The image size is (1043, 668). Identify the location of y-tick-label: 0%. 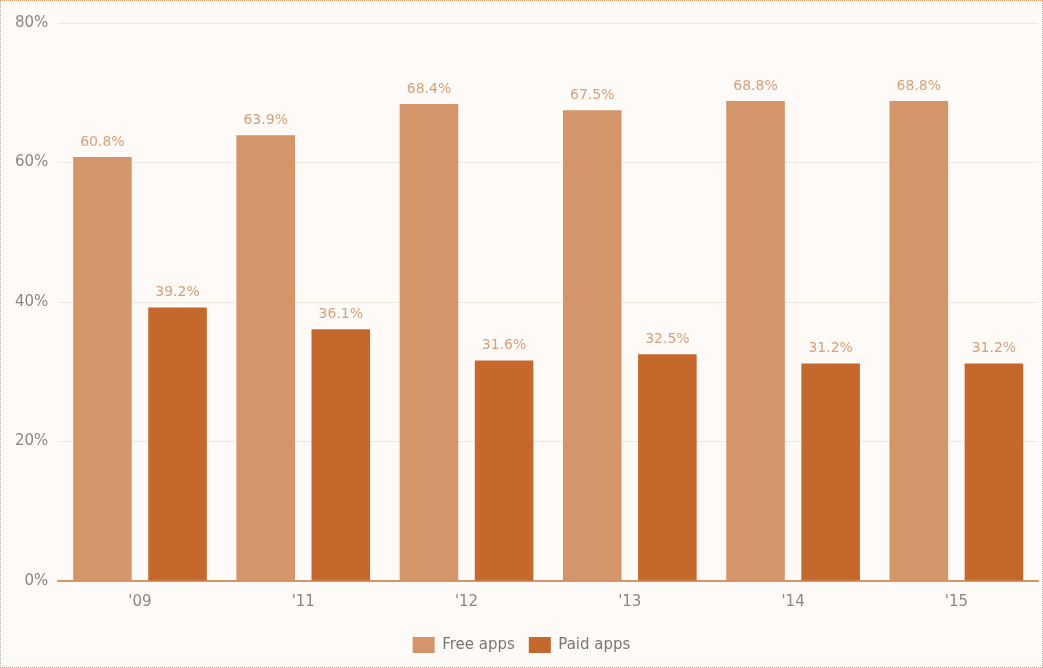
(36, 579).